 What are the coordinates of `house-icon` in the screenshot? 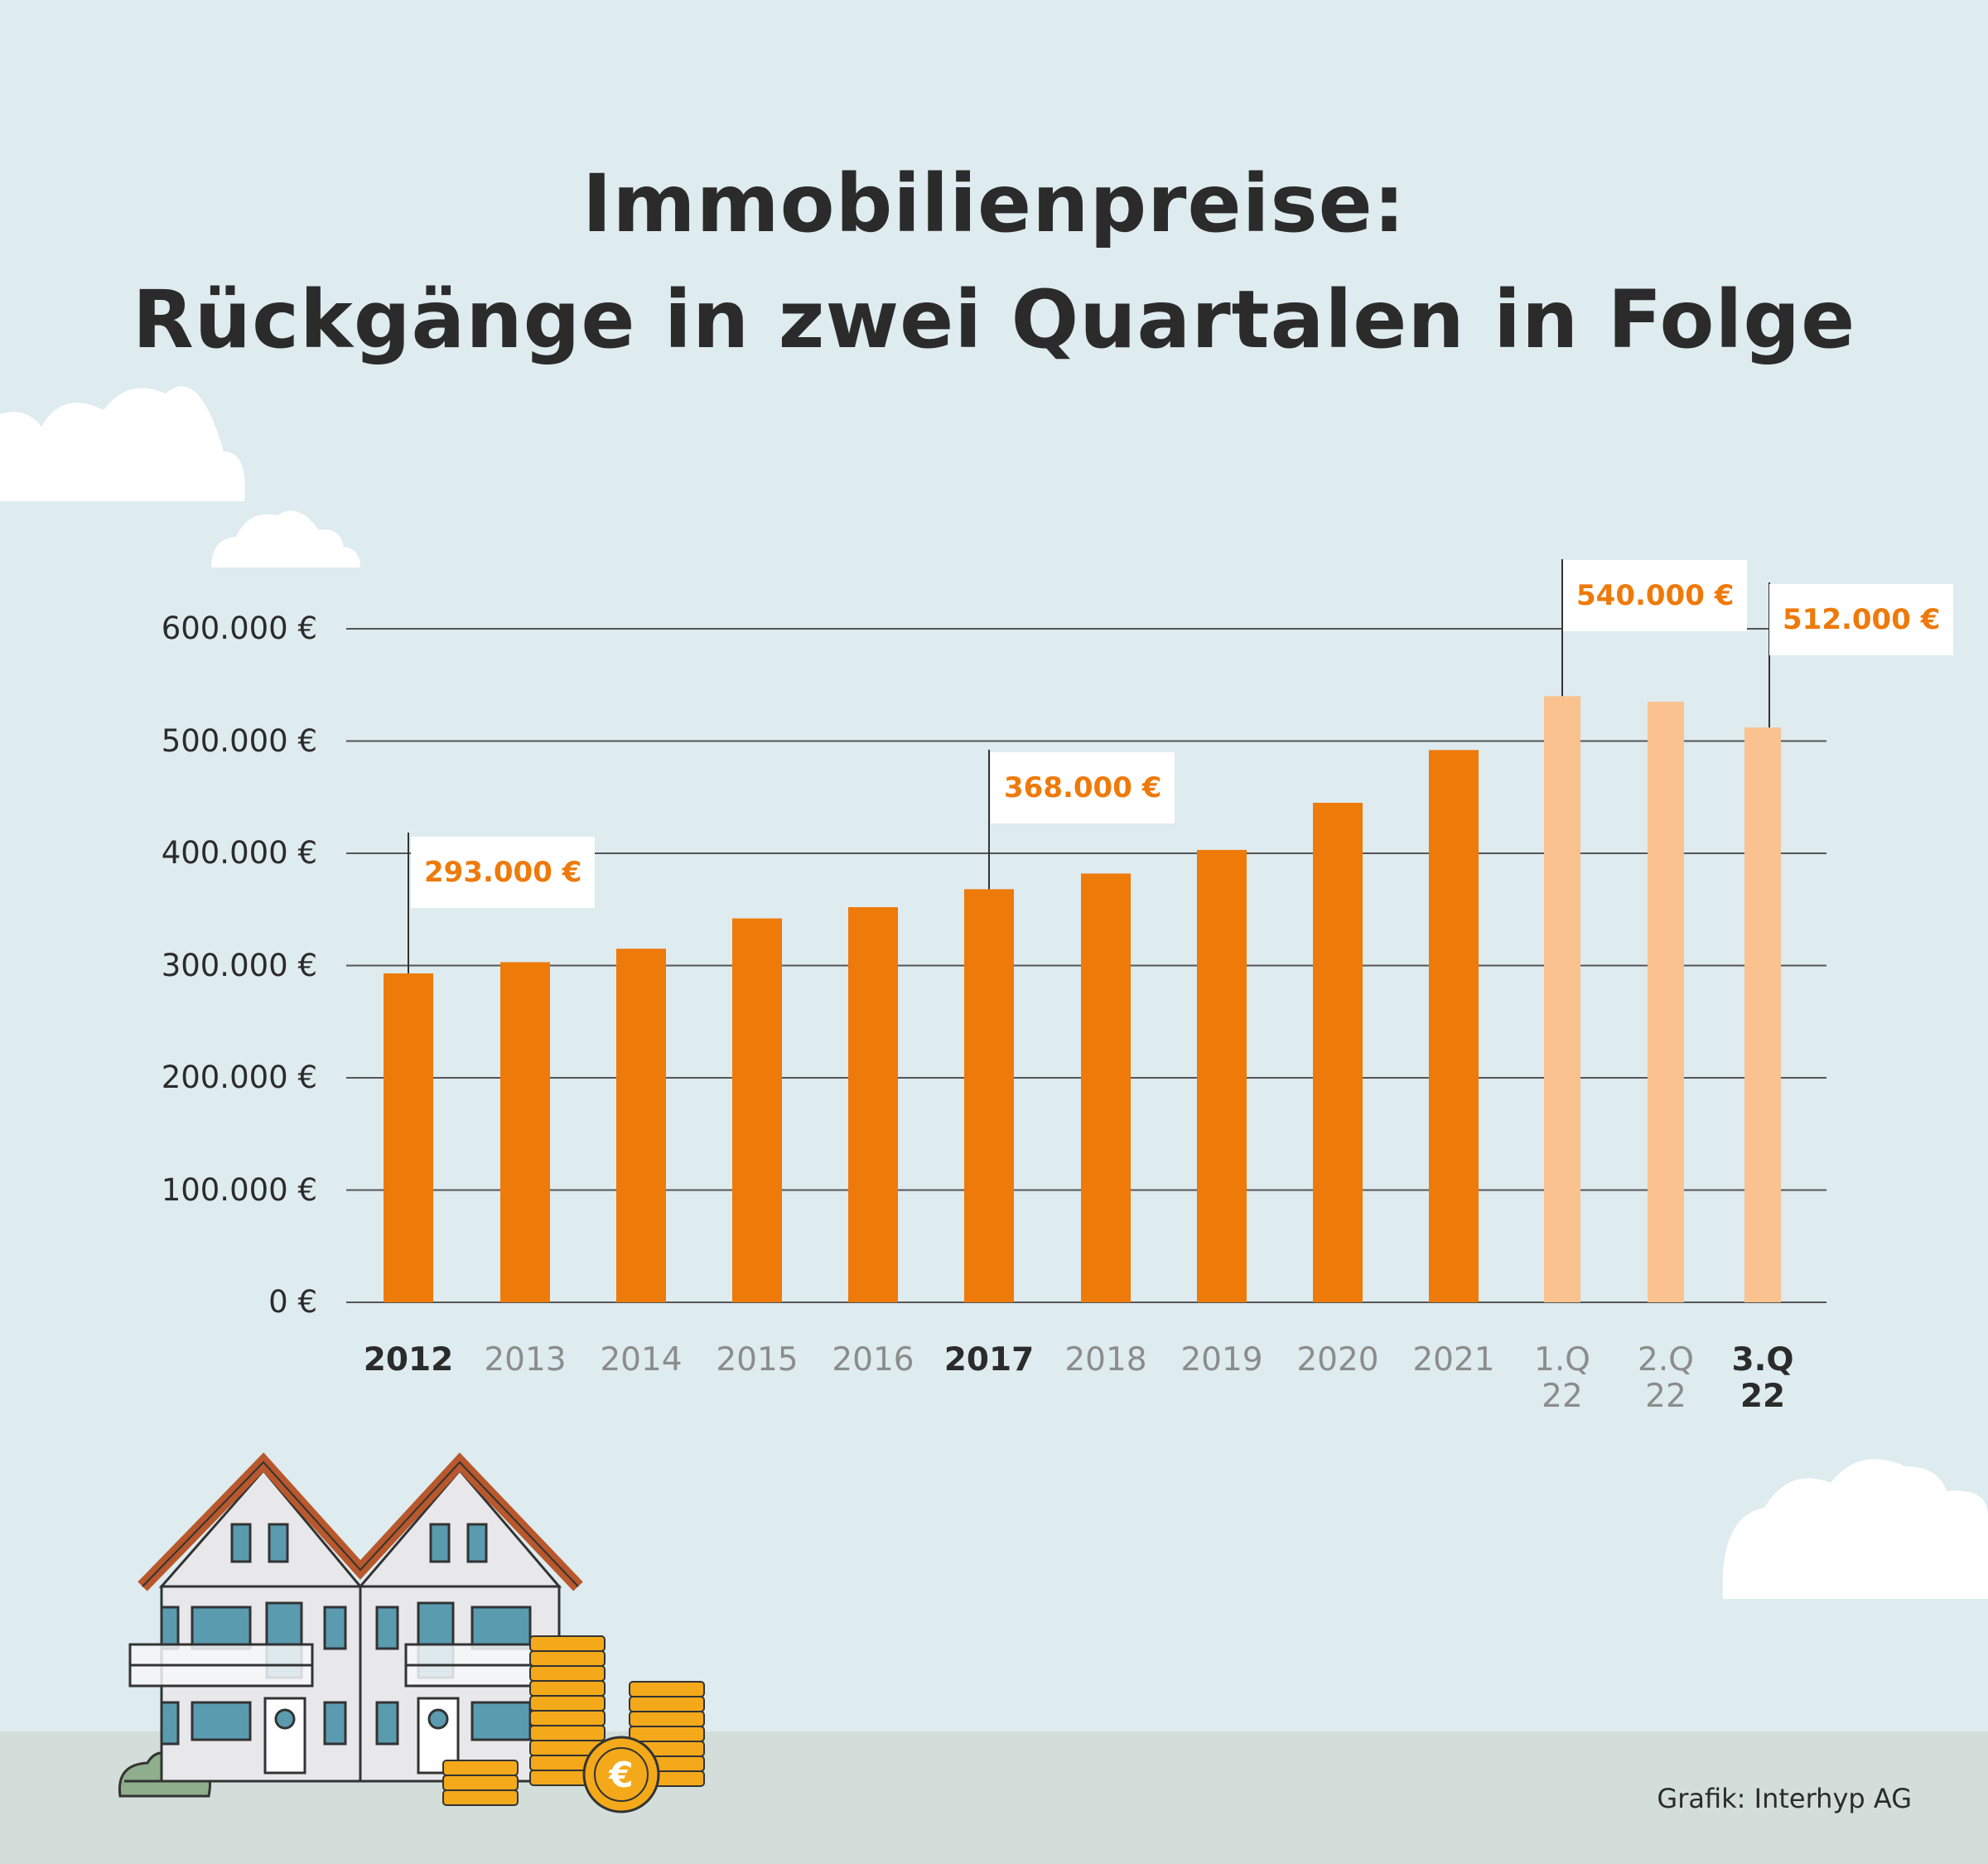 It's located at (353, 1617).